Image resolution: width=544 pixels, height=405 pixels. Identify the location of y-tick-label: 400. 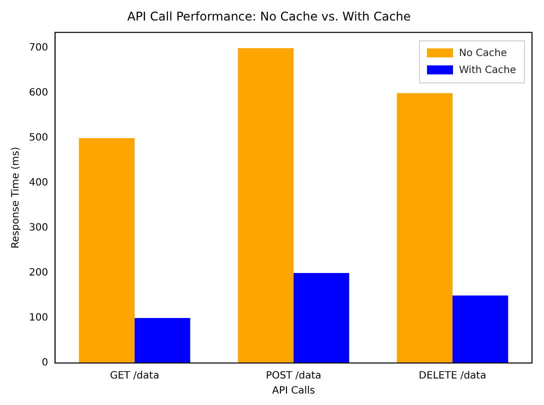
(38, 183).